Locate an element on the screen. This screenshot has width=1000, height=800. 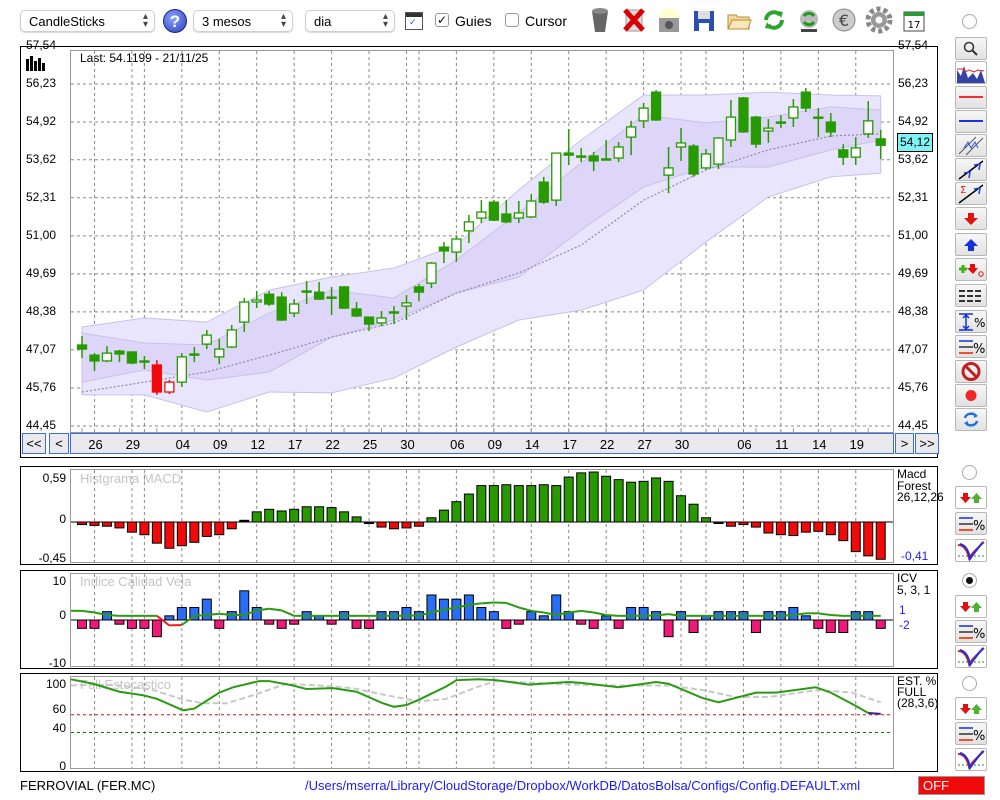
macd-levels-button: % is located at coordinates (971, 523).